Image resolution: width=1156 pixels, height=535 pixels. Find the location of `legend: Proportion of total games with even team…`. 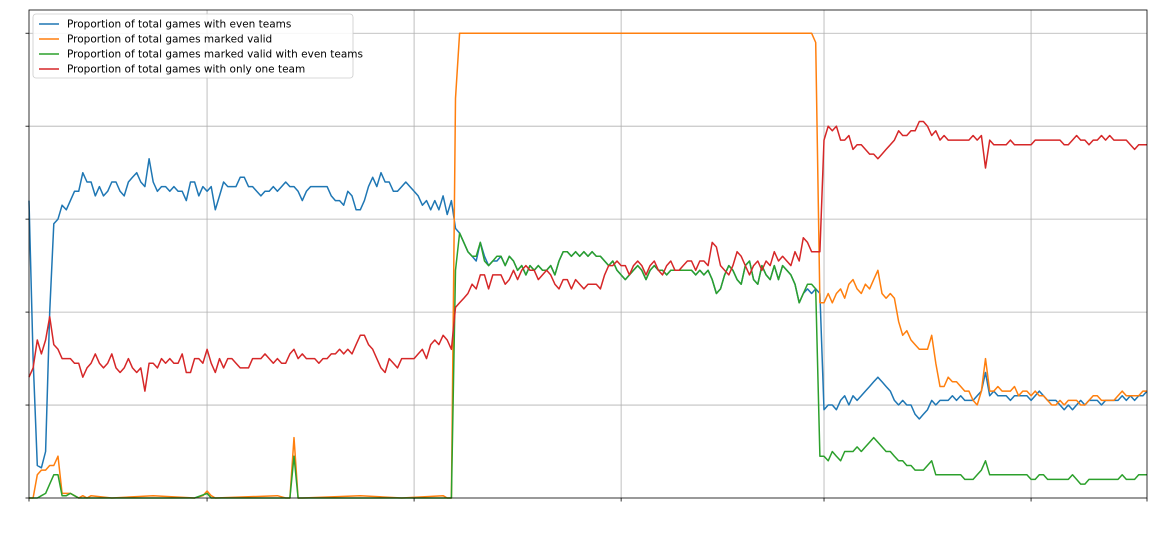

legend: Proportion of total games with even team… is located at coordinates (197, 46).